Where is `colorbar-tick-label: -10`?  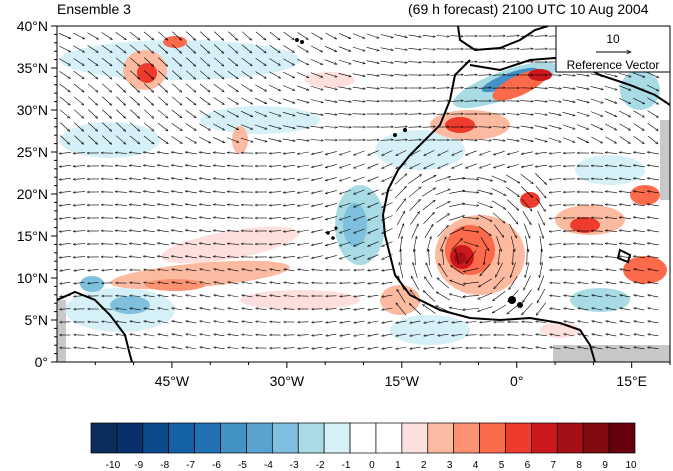
colorbar-tick-label: -10 is located at coordinates (113, 465).